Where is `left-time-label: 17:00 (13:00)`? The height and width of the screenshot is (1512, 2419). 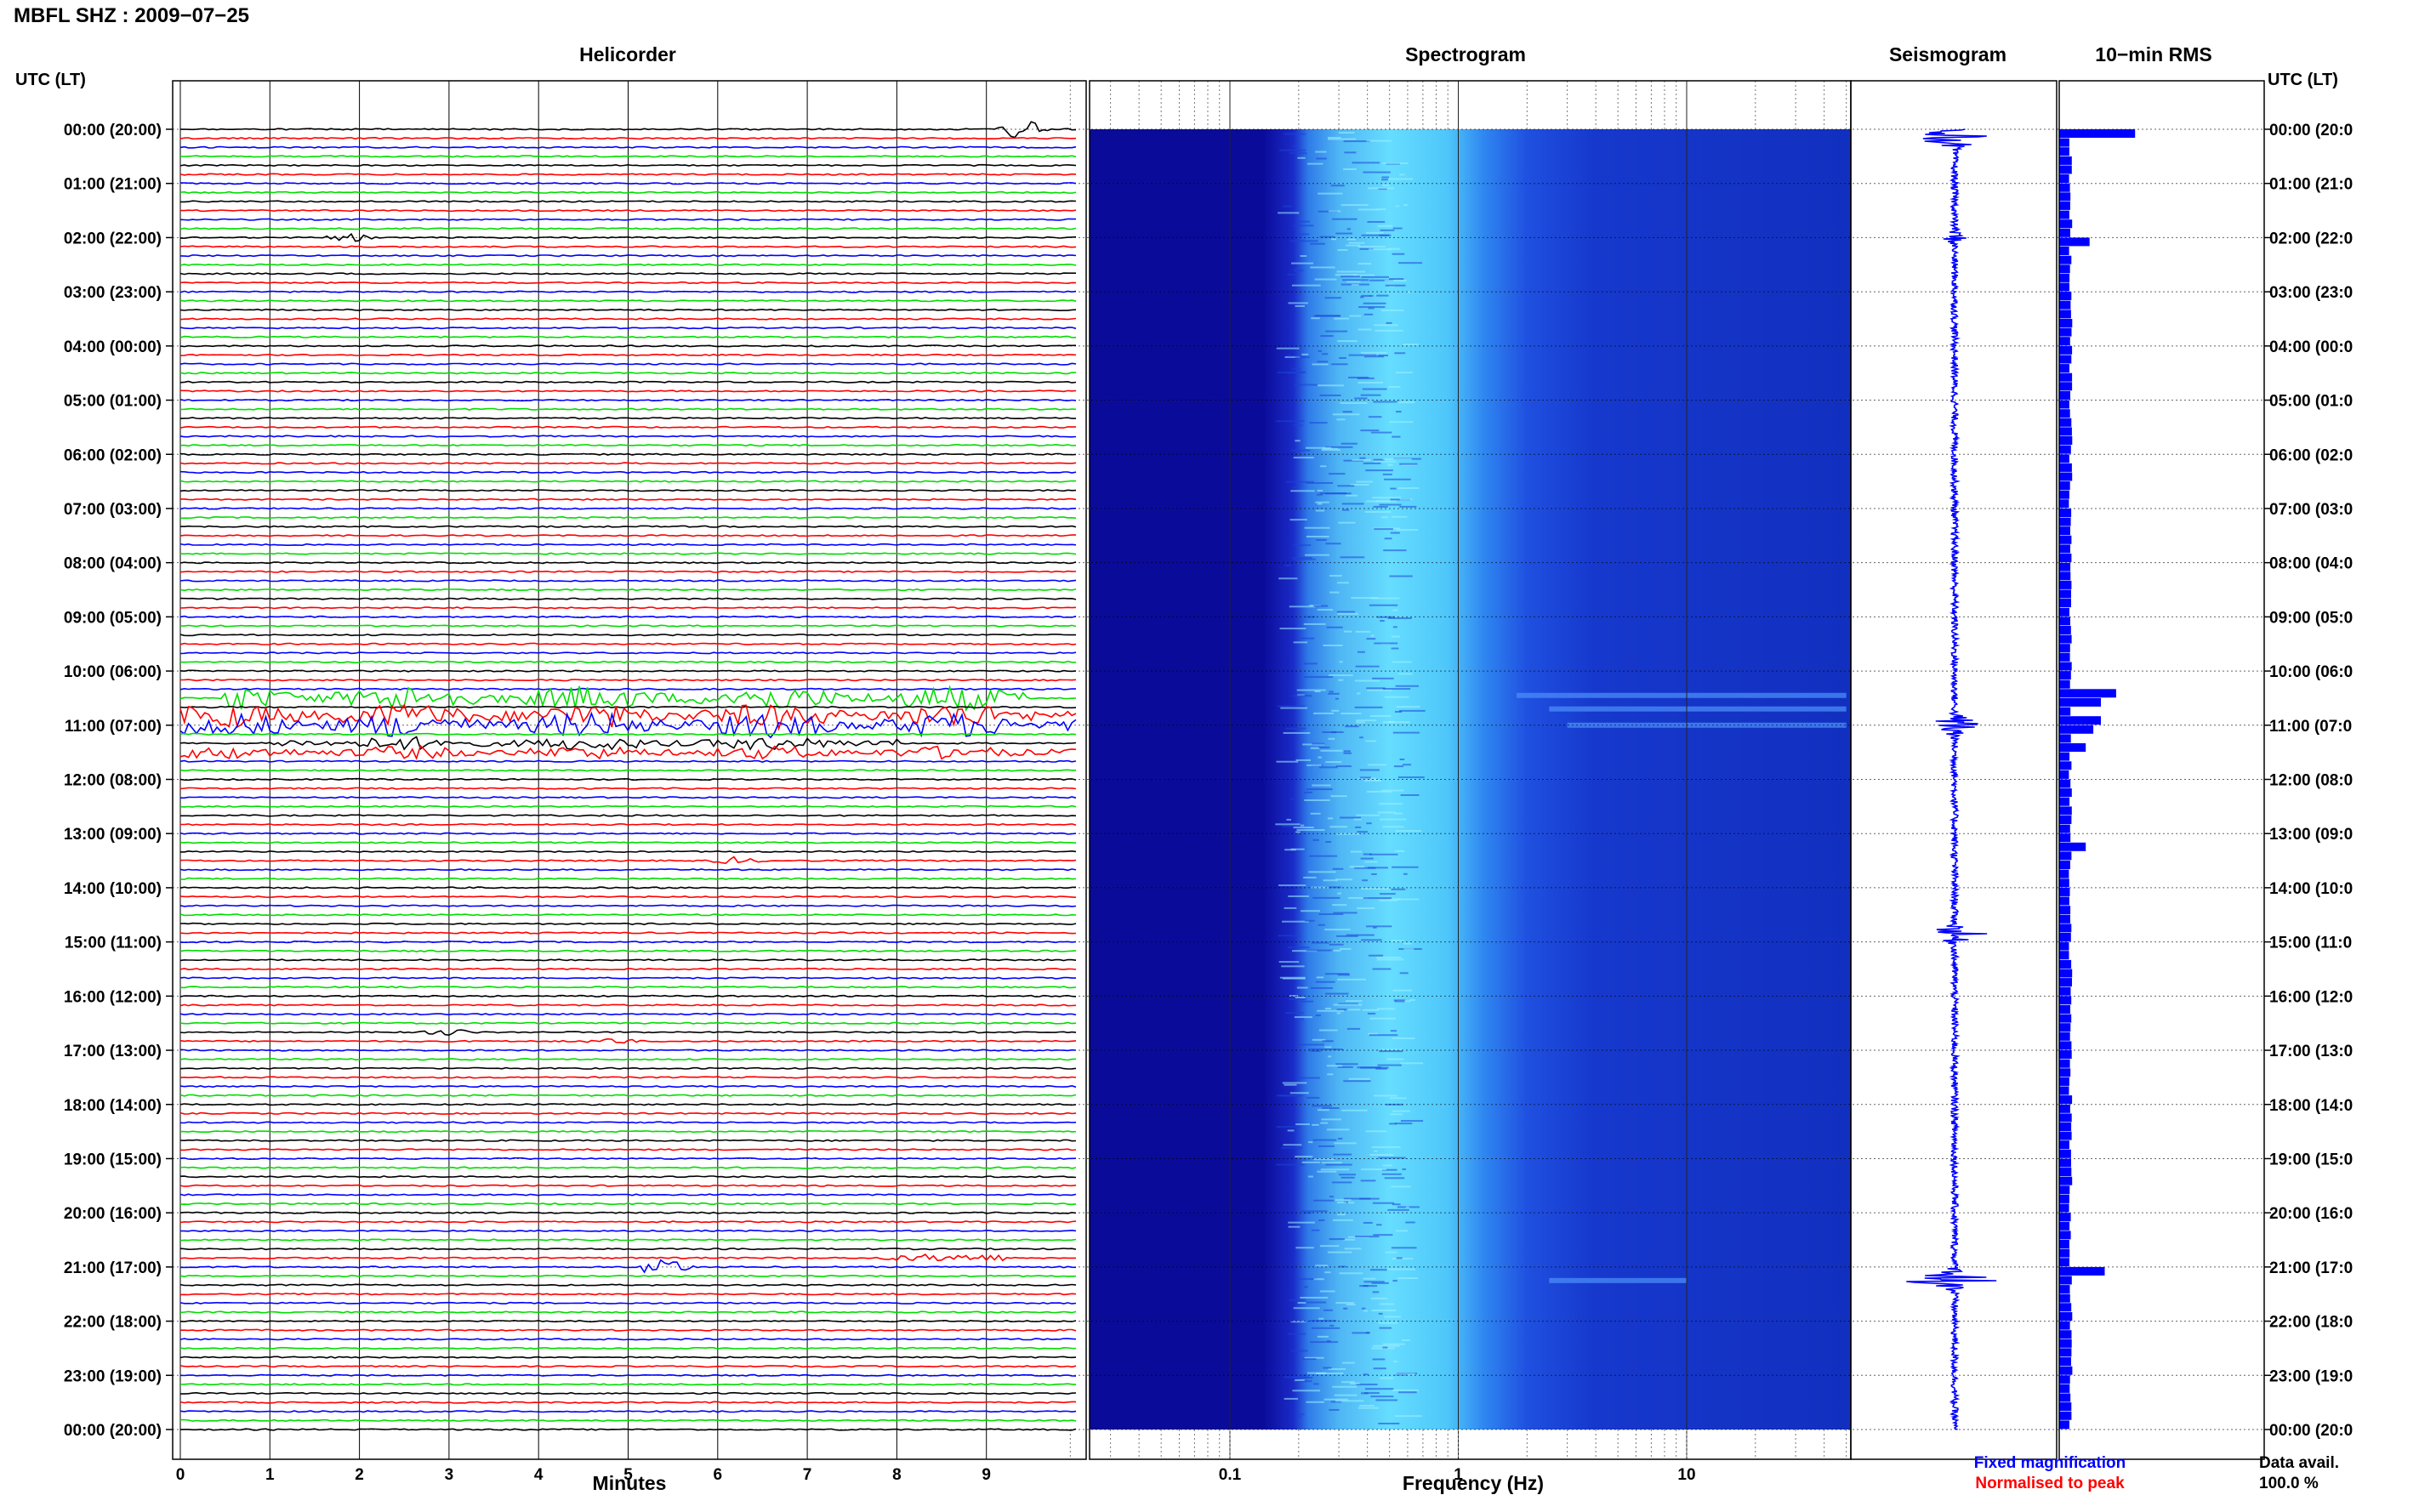
left-time-label: 17:00 (13:00) is located at coordinates (113, 1051).